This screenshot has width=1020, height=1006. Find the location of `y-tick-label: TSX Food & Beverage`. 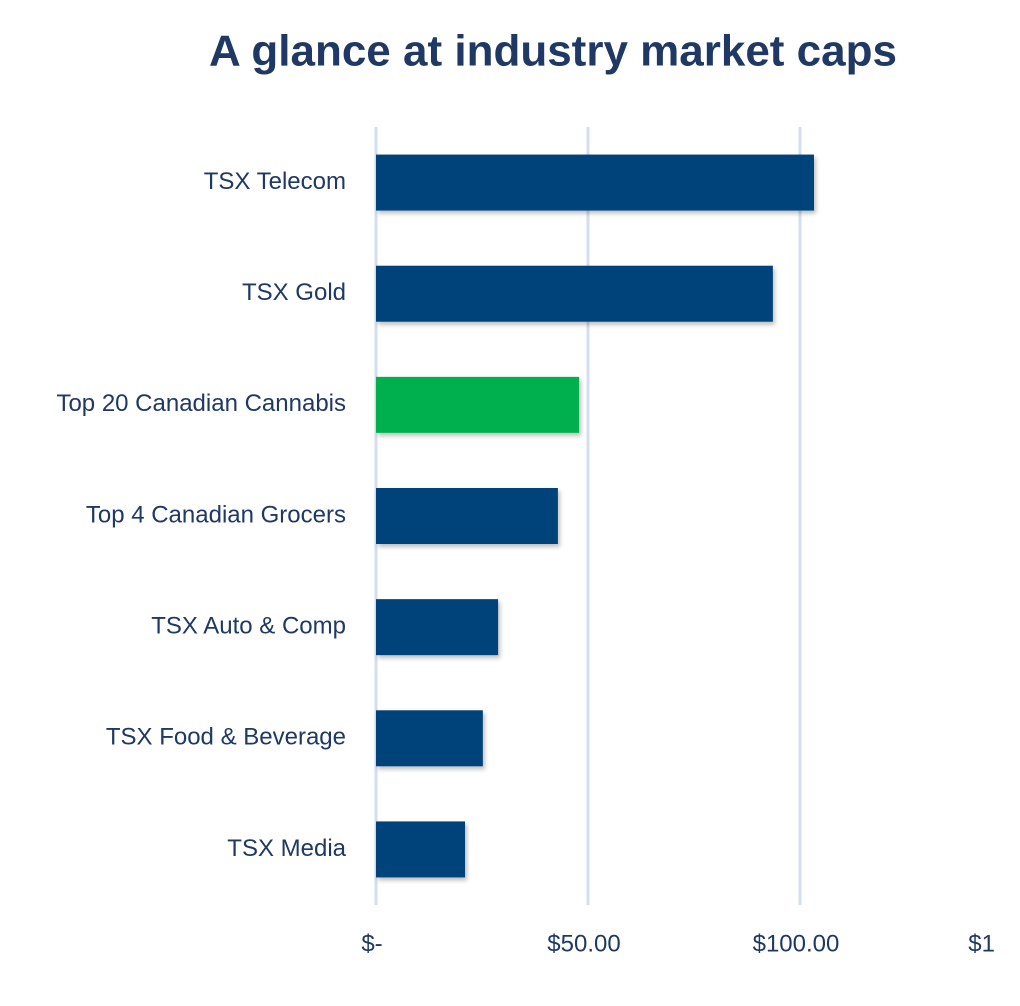

y-tick-label: TSX Food & Beverage is located at coordinates (226, 737).